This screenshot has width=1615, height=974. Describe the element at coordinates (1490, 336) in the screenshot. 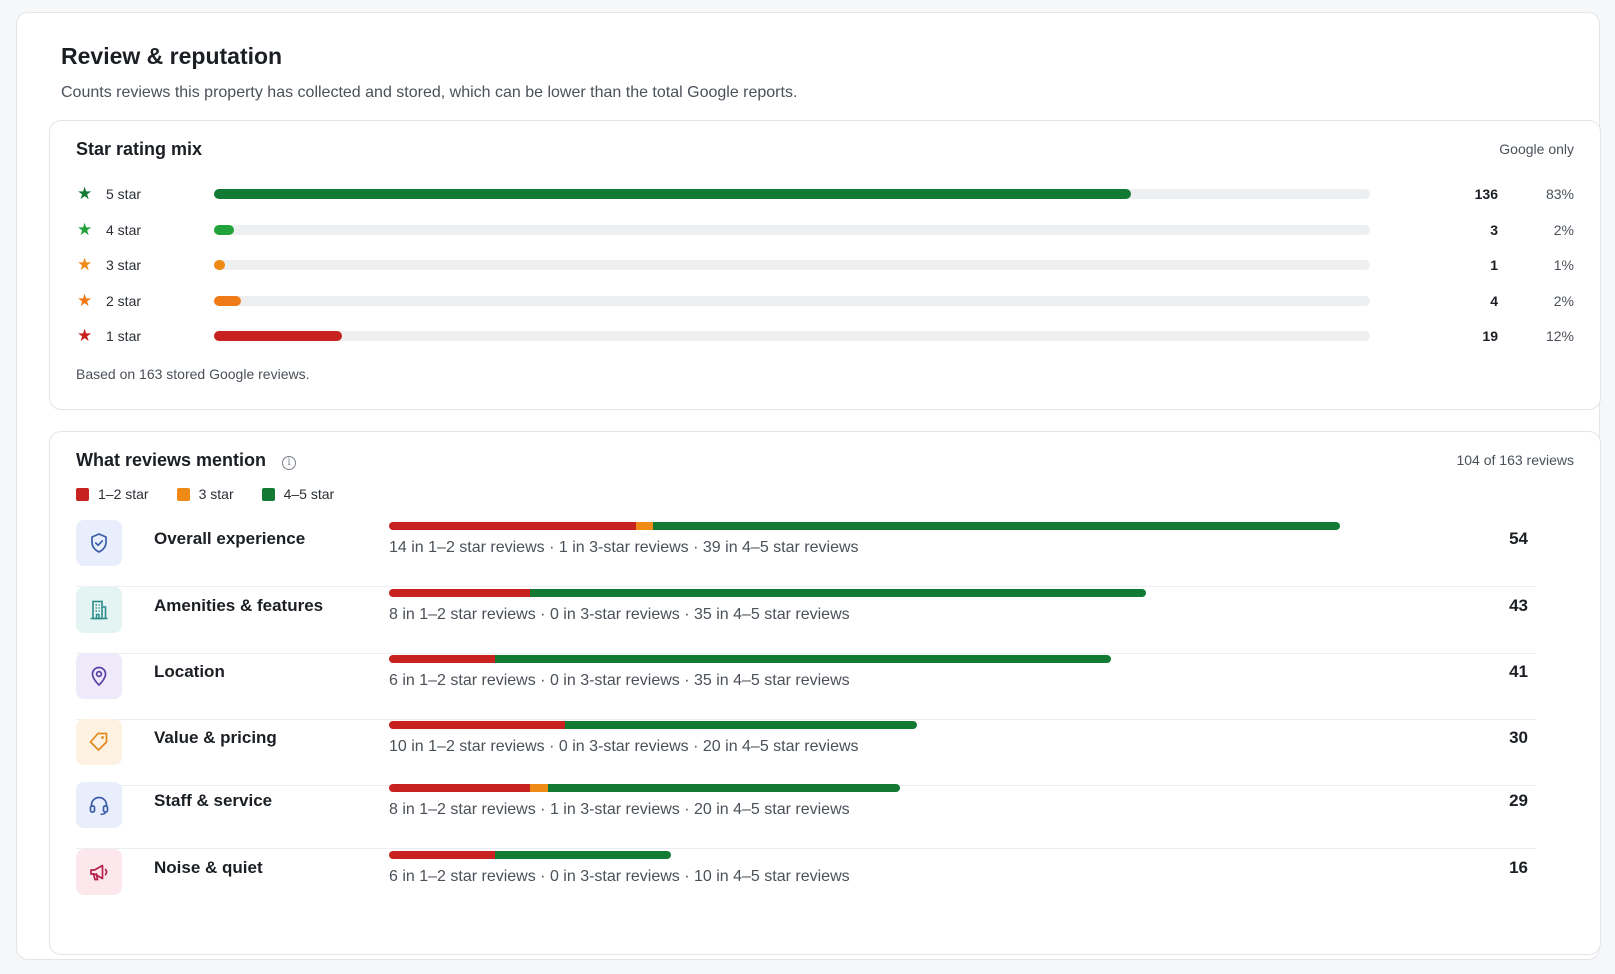

I see `star-count: 19` at that location.